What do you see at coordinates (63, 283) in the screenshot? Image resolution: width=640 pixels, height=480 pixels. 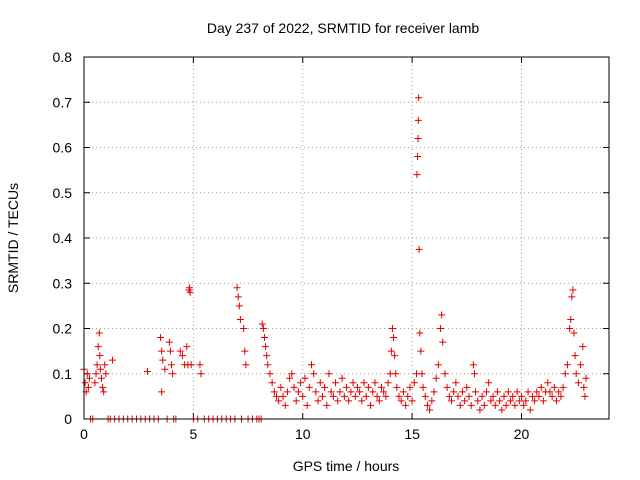 I see `y-tick-label: 0.3` at bounding box center [63, 283].